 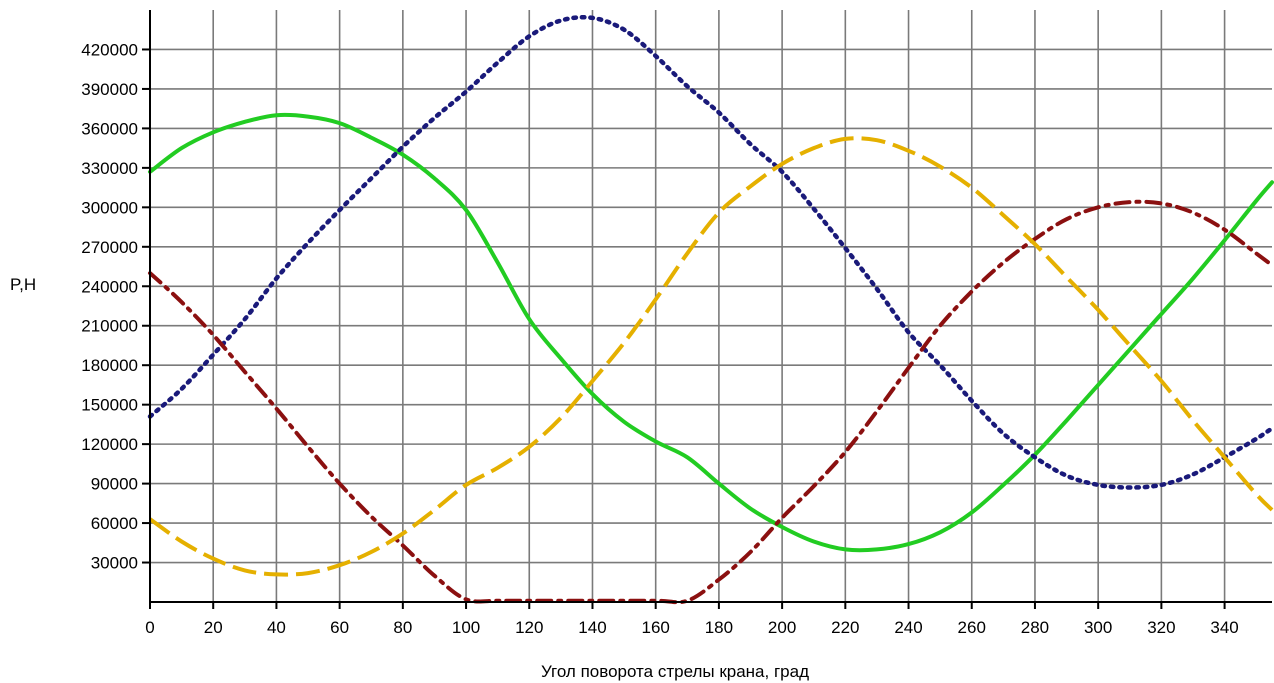 What do you see at coordinates (1035, 627) in the screenshot?
I see `x-tick-label: 280` at bounding box center [1035, 627].